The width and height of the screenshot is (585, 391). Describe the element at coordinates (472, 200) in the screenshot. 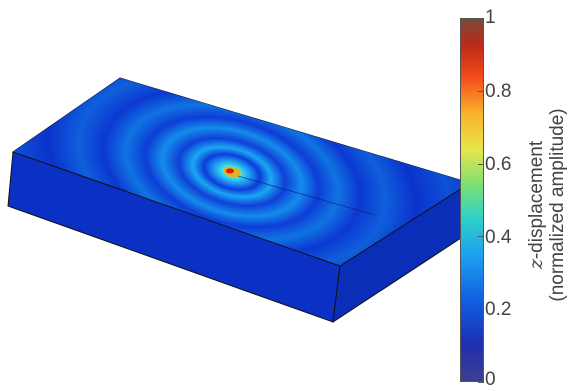

I see `colorbar` at that location.